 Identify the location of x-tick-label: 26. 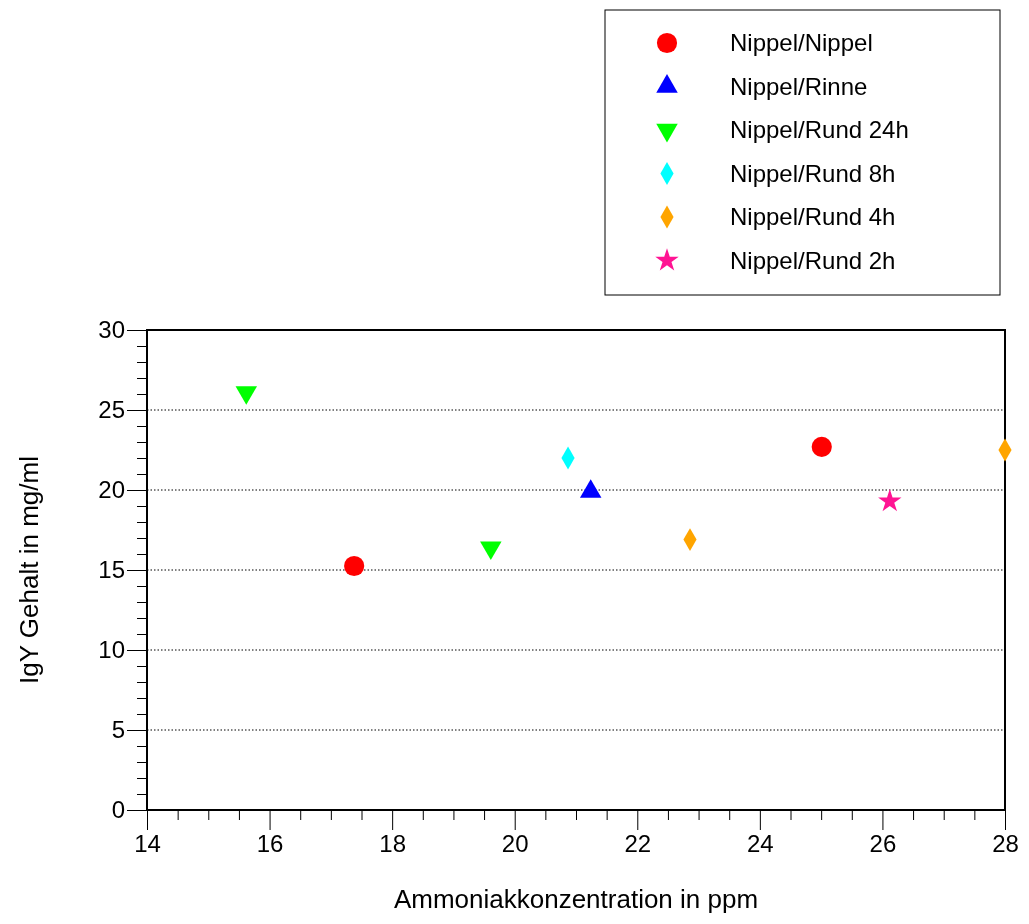
(883, 843).